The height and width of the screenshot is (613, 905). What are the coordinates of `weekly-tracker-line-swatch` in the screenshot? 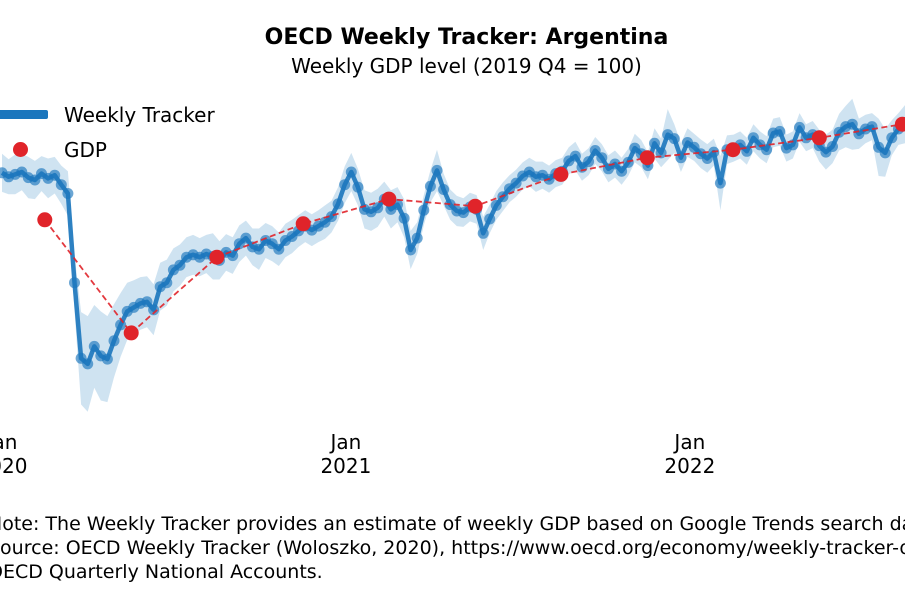 It's located at (24, 114).